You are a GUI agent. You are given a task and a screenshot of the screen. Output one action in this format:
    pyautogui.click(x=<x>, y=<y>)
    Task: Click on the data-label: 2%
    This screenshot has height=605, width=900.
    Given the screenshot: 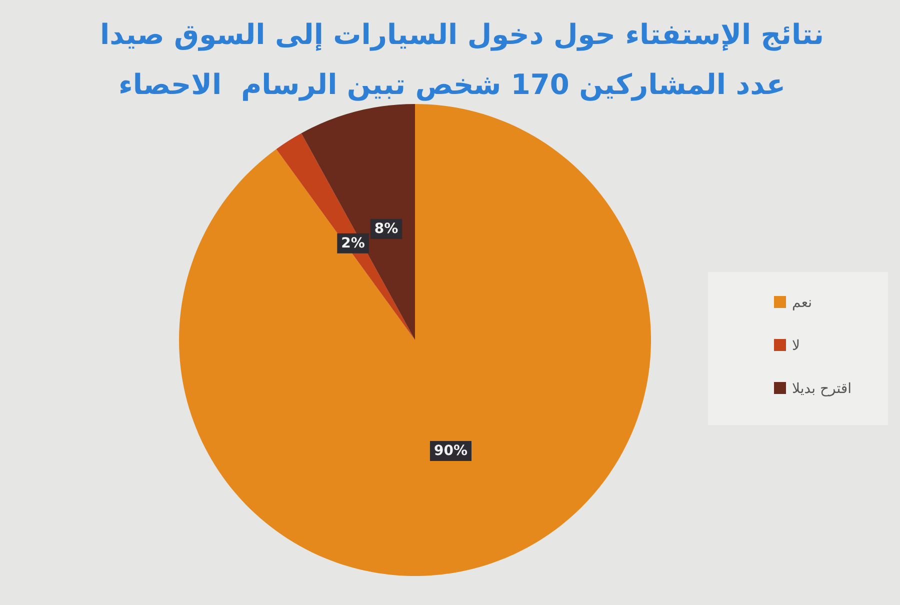 What is the action you would take?
    pyautogui.click(x=353, y=243)
    